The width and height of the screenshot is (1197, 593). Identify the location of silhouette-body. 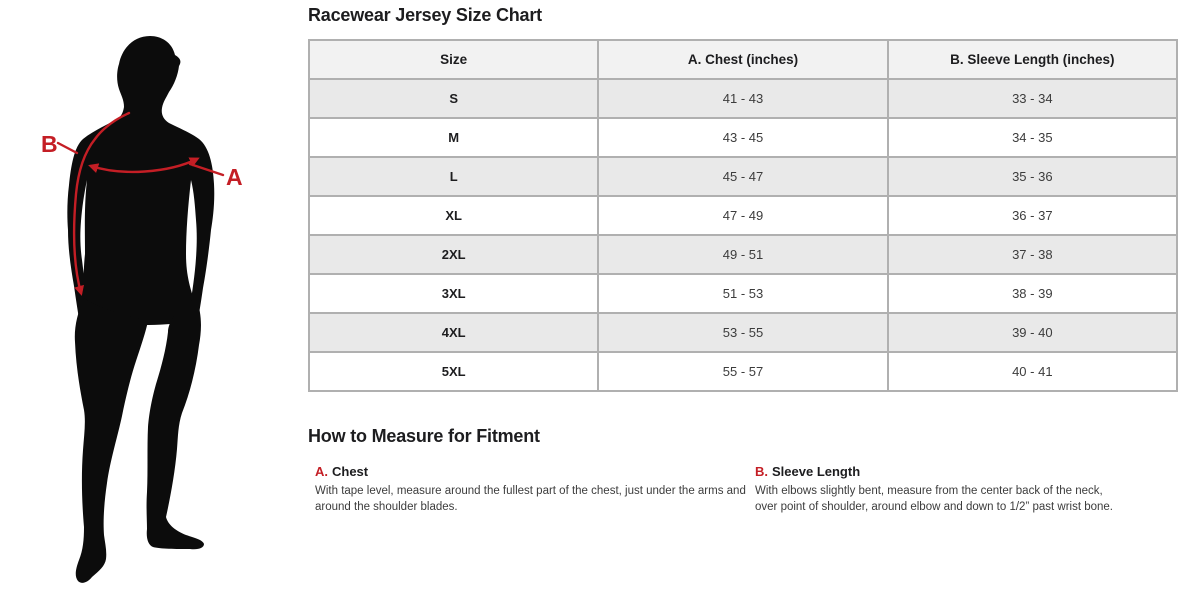
(141, 193).